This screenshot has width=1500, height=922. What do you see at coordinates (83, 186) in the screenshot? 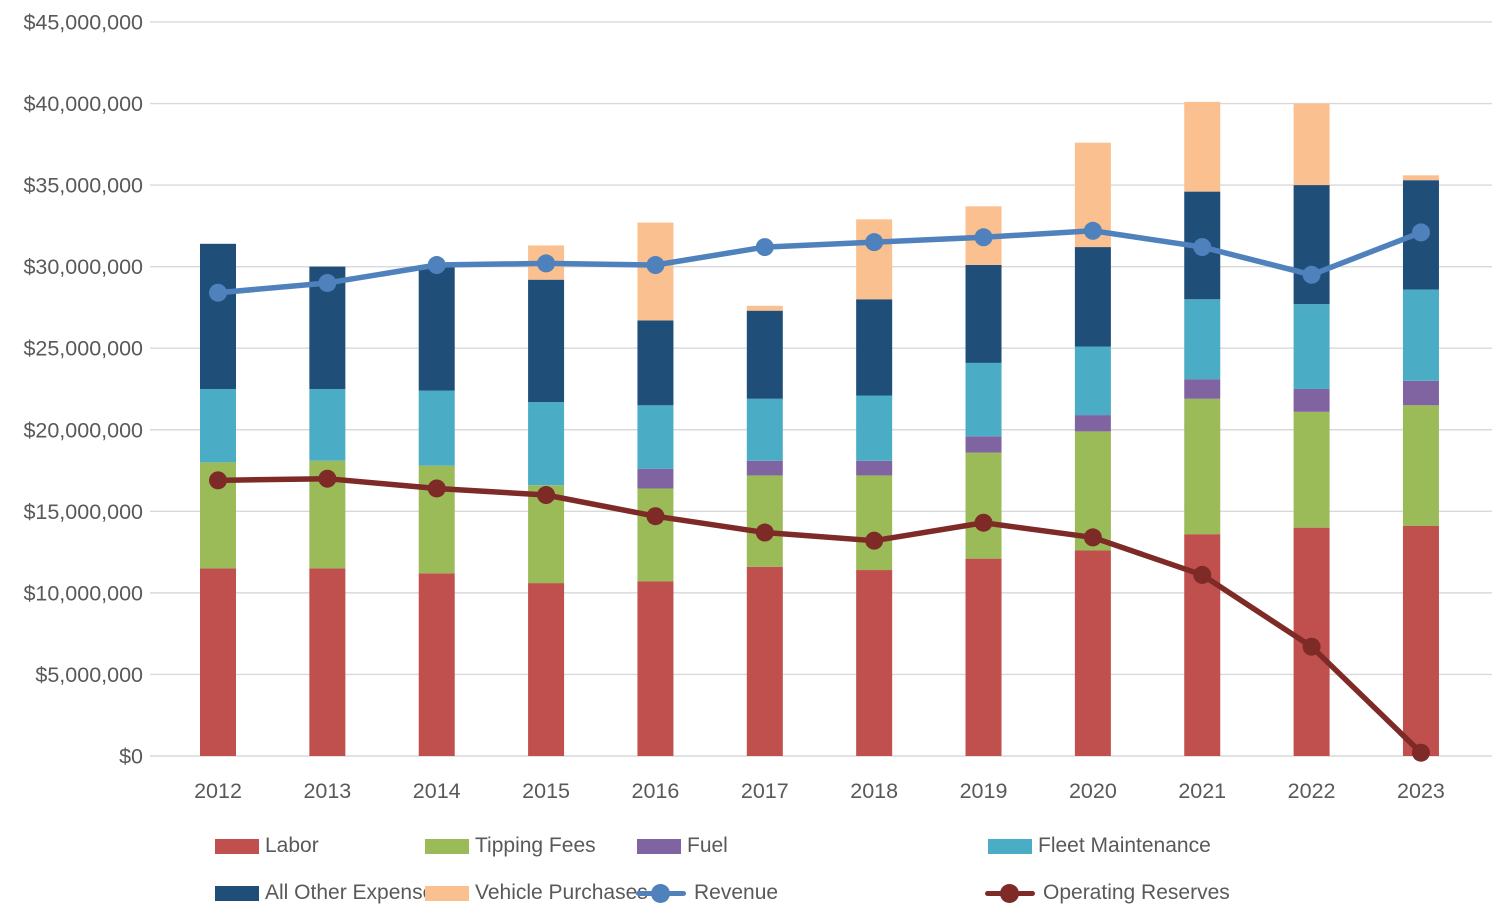
I see `y-axis-tick-label: $35,000,000` at bounding box center [83, 186].